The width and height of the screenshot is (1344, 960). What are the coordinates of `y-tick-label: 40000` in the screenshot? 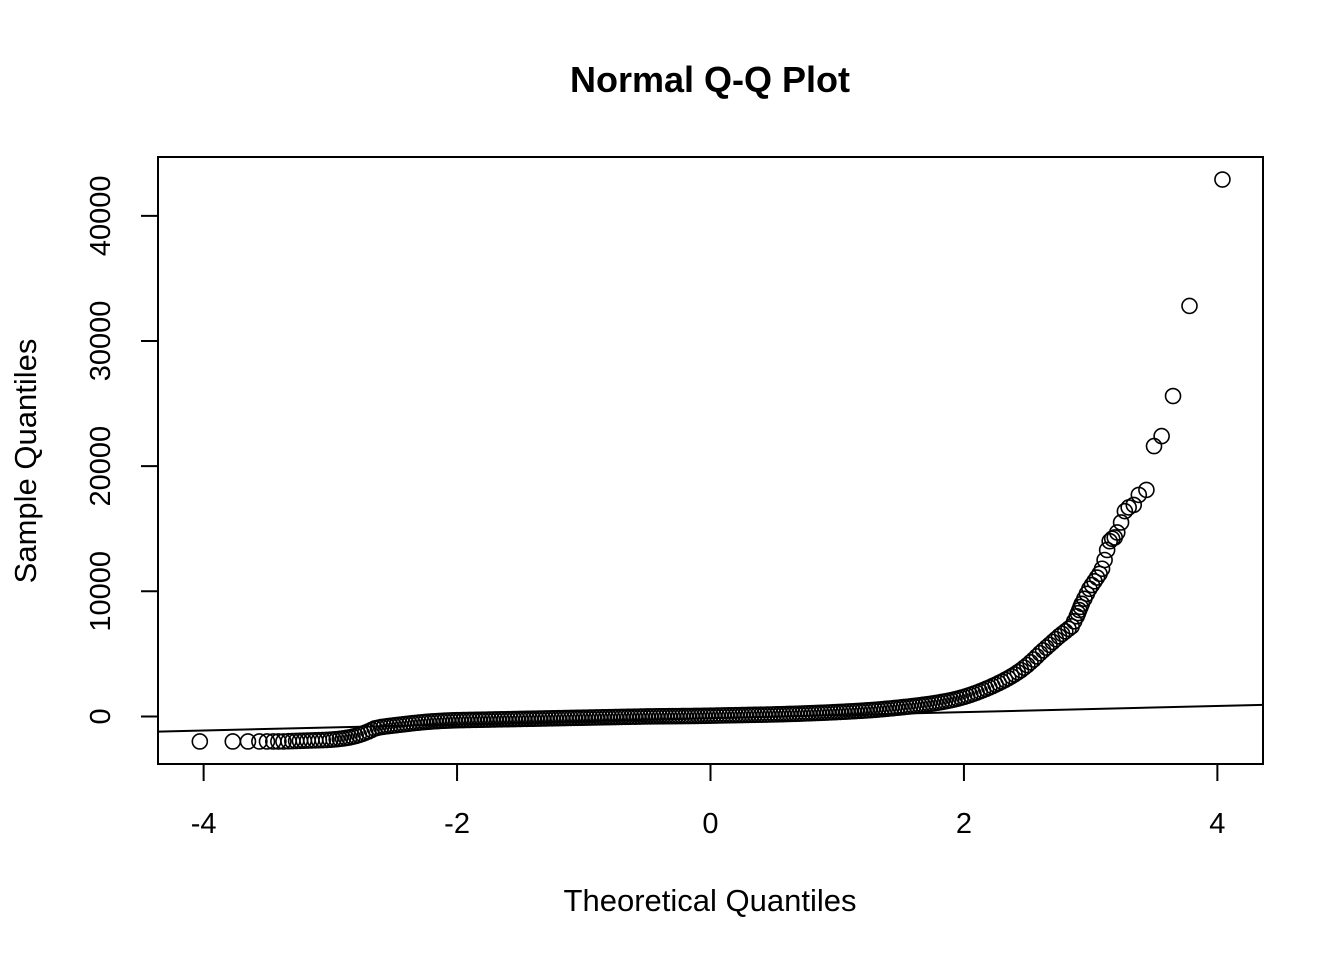 It's located at (101, 215).